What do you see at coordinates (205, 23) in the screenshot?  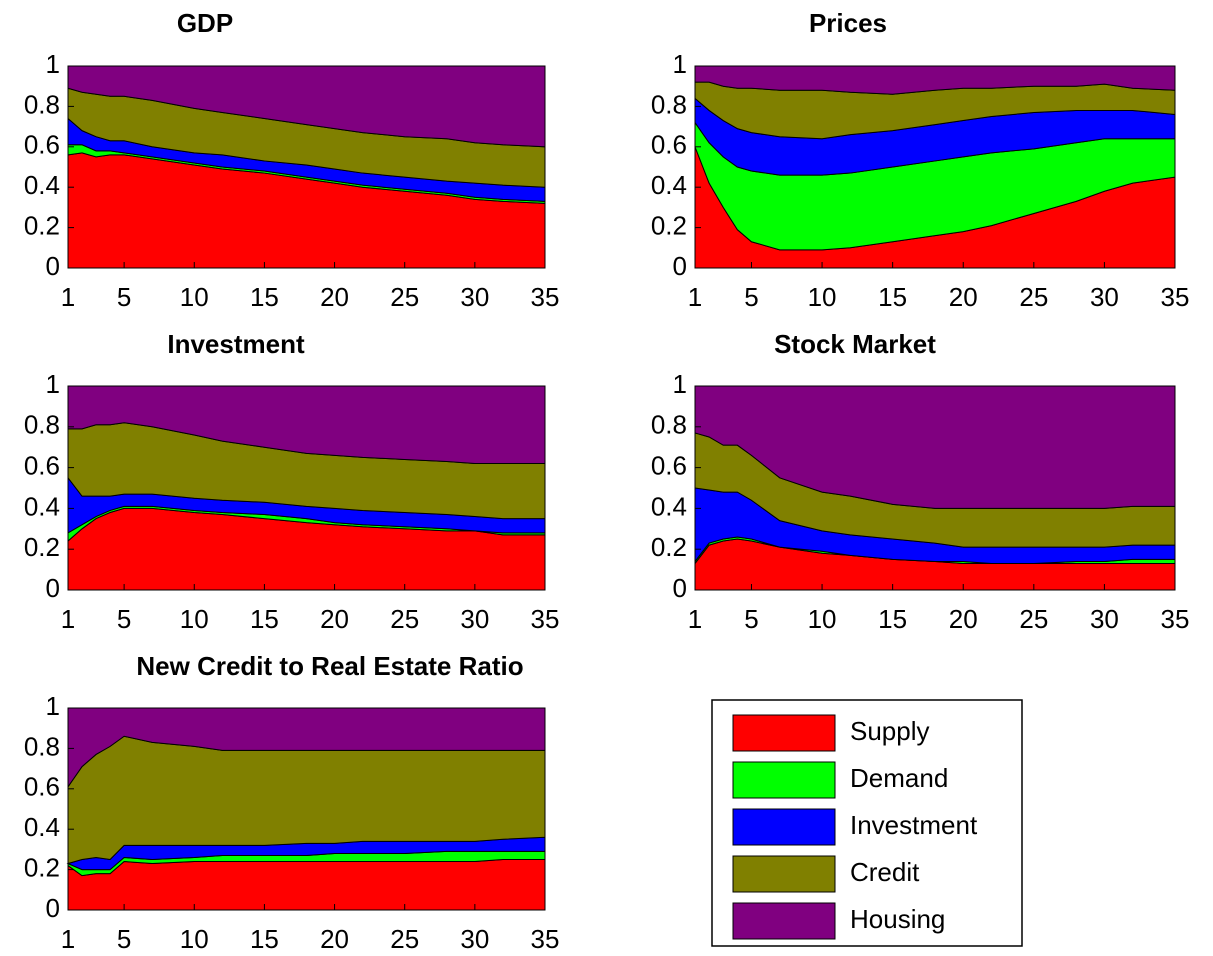 I see `chart-title: GDP` at bounding box center [205, 23].